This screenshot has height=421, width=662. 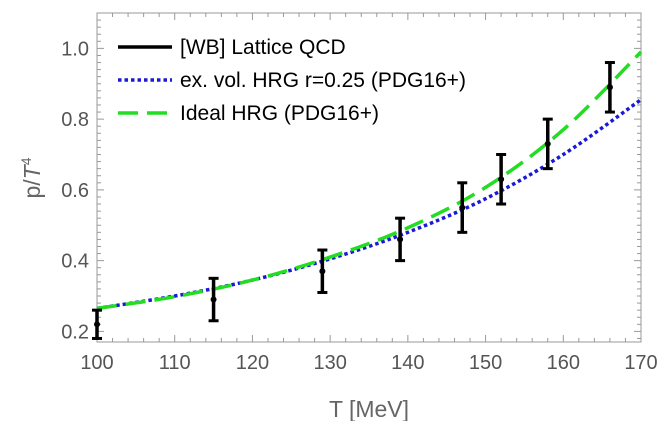 What do you see at coordinates (263, 47) in the screenshot?
I see `legend-label-lattice: [WB] Lattice QCD` at bounding box center [263, 47].